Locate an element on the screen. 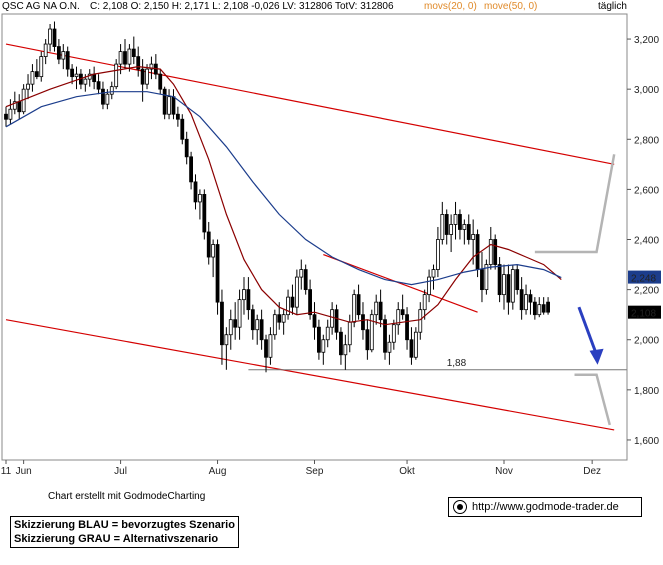  y-tick-label: 3,200 is located at coordinates (646, 40).